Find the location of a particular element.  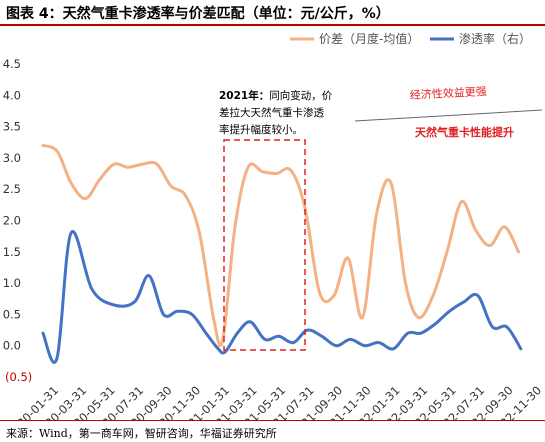

y-tick-label: 3.0 is located at coordinates (12, 158).